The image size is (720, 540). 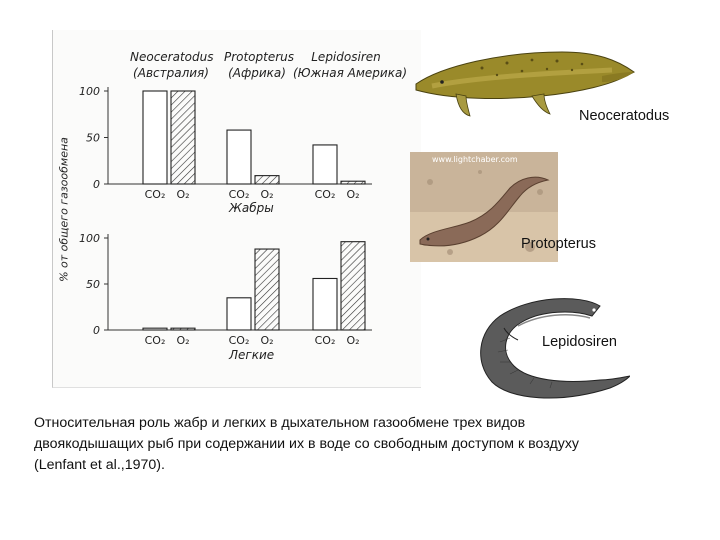 What do you see at coordinates (172, 57) in the screenshot?
I see `species-name-neoceratodus: Neoceratodus` at bounding box center [172, 57].